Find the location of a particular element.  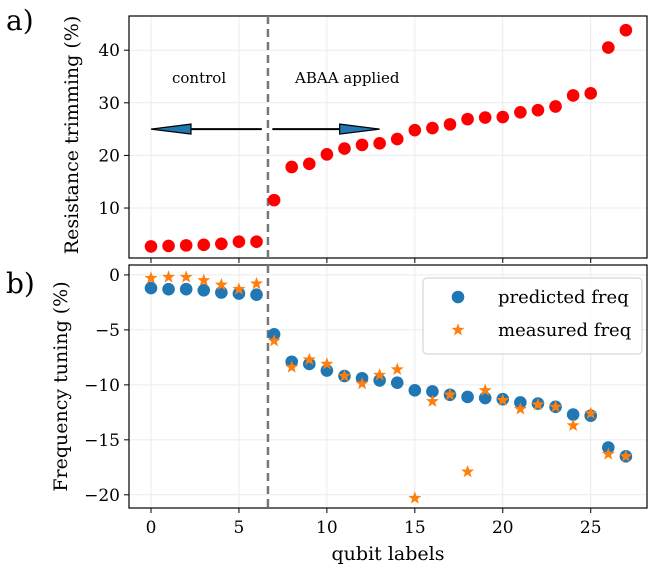

y-axis-label-b: Frequency tuning (%) is located at coordinates (61, 386).